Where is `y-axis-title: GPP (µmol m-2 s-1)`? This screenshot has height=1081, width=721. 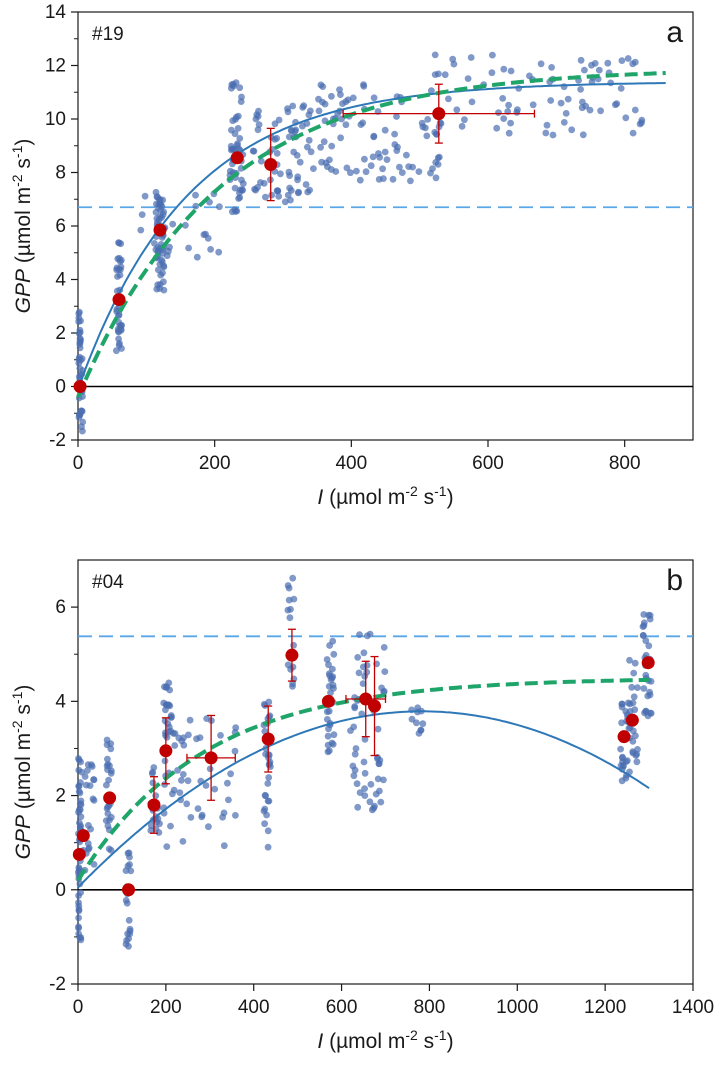 y-axis-title: GPP (µmol m-2 s-1) is located at coordinates (22, 772).